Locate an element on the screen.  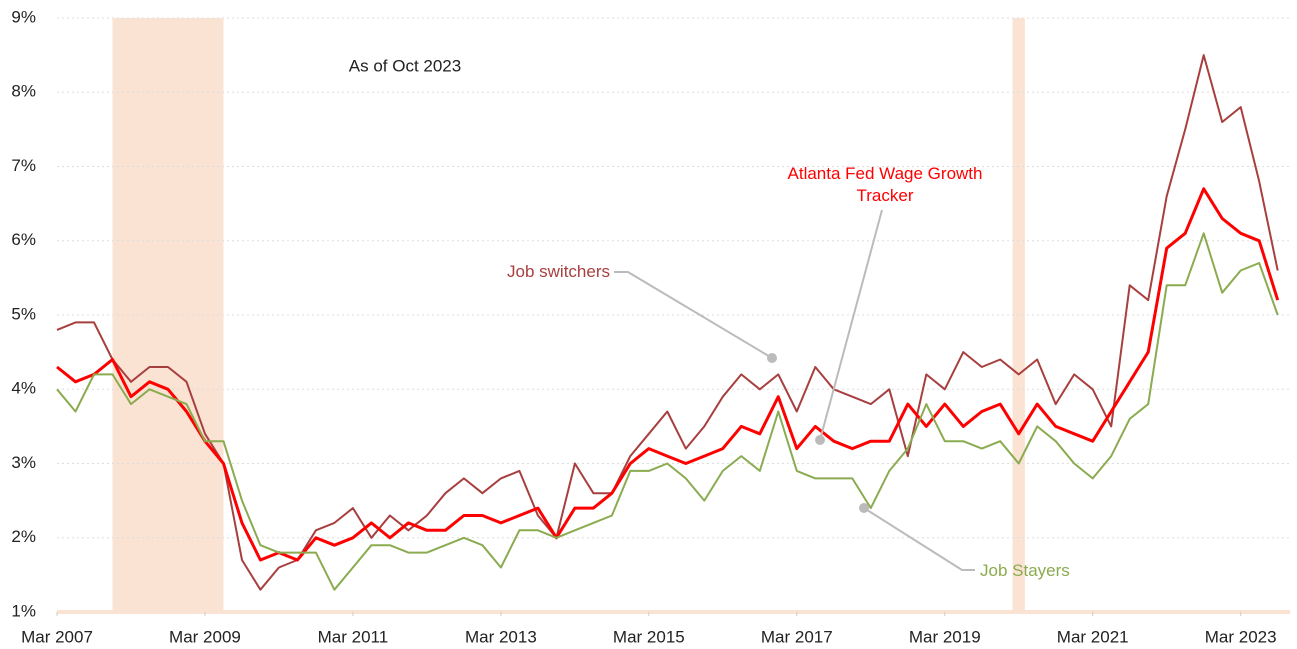
y-tick-label: 7% is located at coordinates (23, 165).